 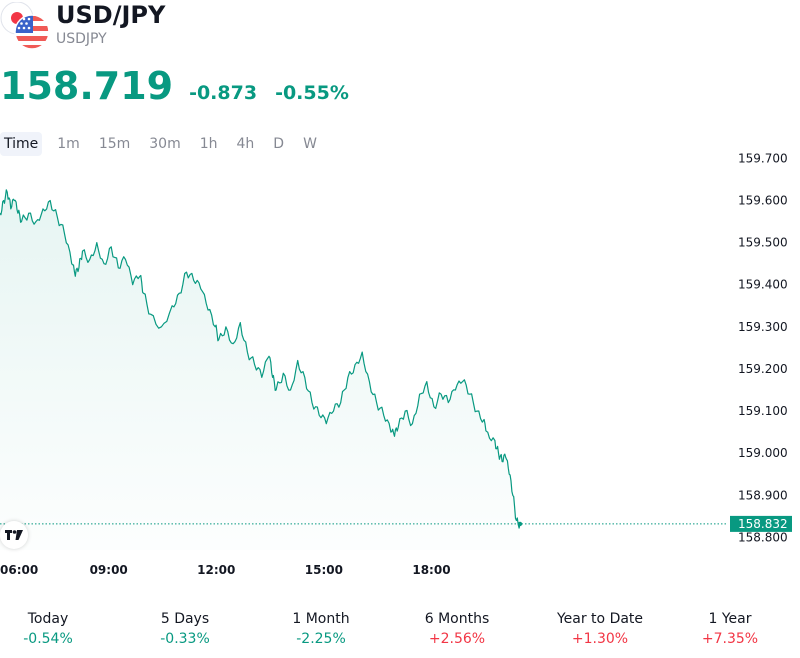 What do you see at coordinates (48, 619) in the screenshot?
I see `period-label: Today` at bounding box center [48, 619].